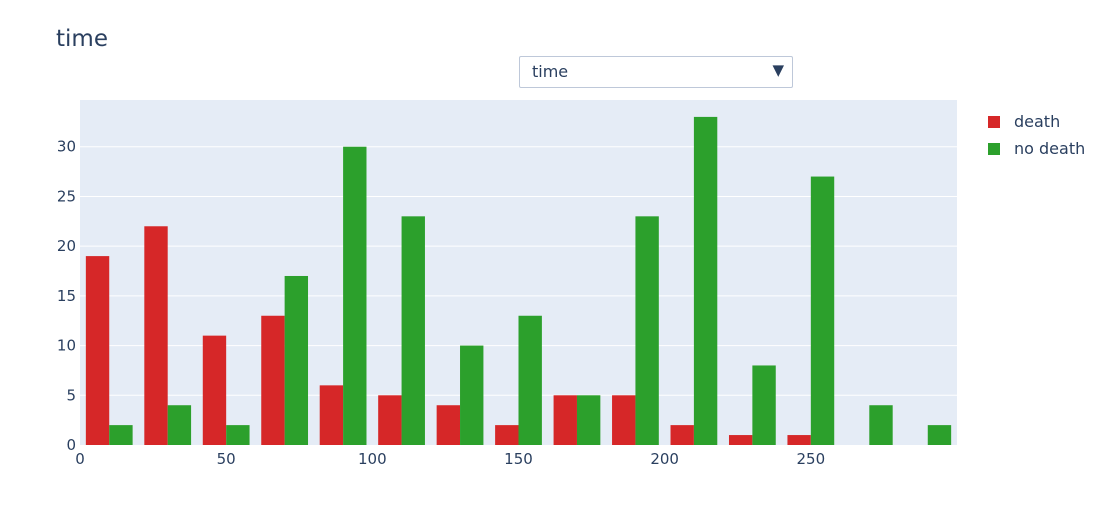  I want to click on x-tick-label: 100, so click(372, 459).